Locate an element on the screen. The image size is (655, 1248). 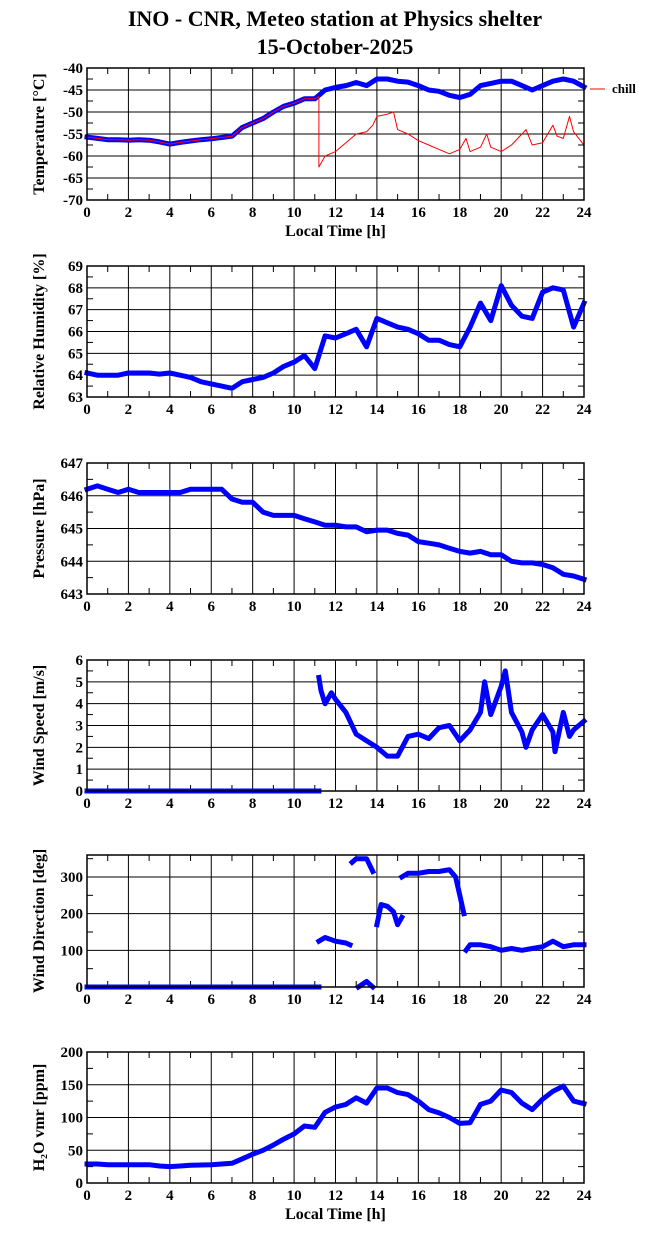
y-tick-label: 67 is located at coordinates (76, 311).